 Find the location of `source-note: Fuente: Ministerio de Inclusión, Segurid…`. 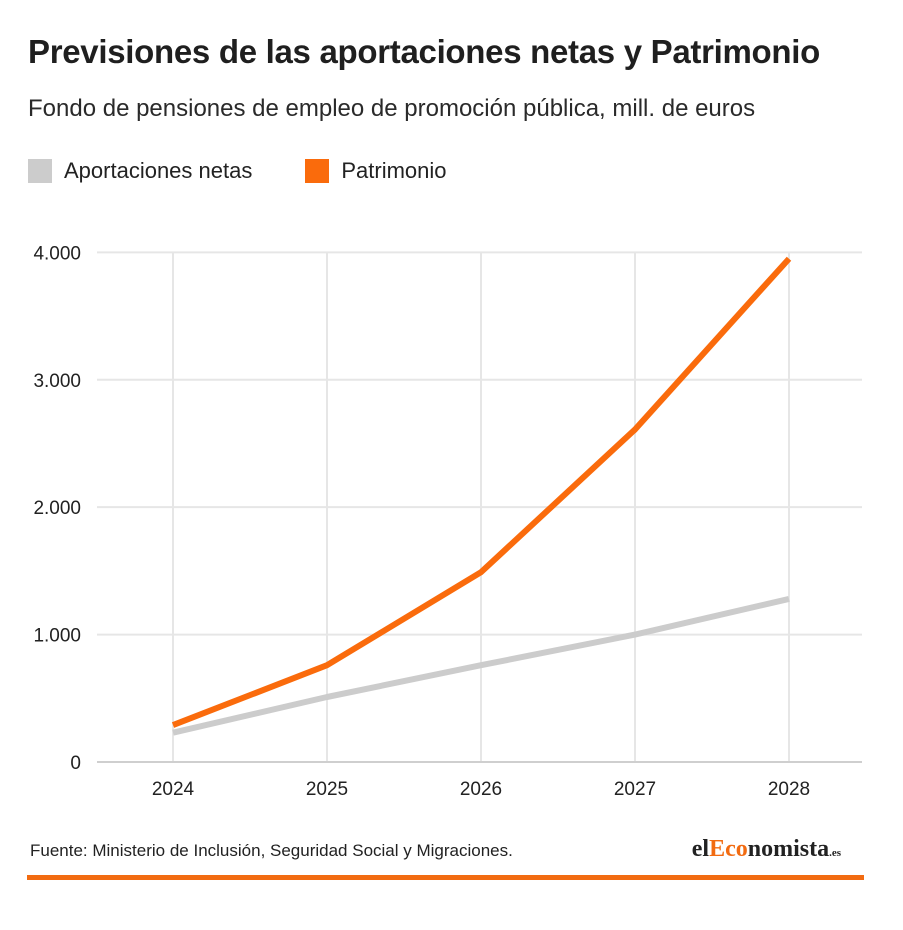

source-note: Fuente: Ministerio de Inclusión, Segurid… is located at coordinates (271, 850).